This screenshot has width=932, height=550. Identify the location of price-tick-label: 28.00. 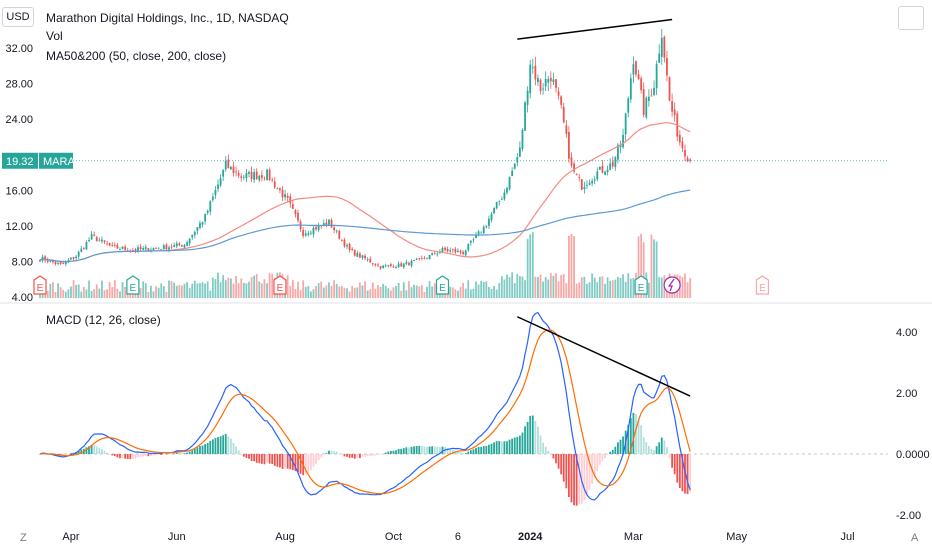
(19, 85).